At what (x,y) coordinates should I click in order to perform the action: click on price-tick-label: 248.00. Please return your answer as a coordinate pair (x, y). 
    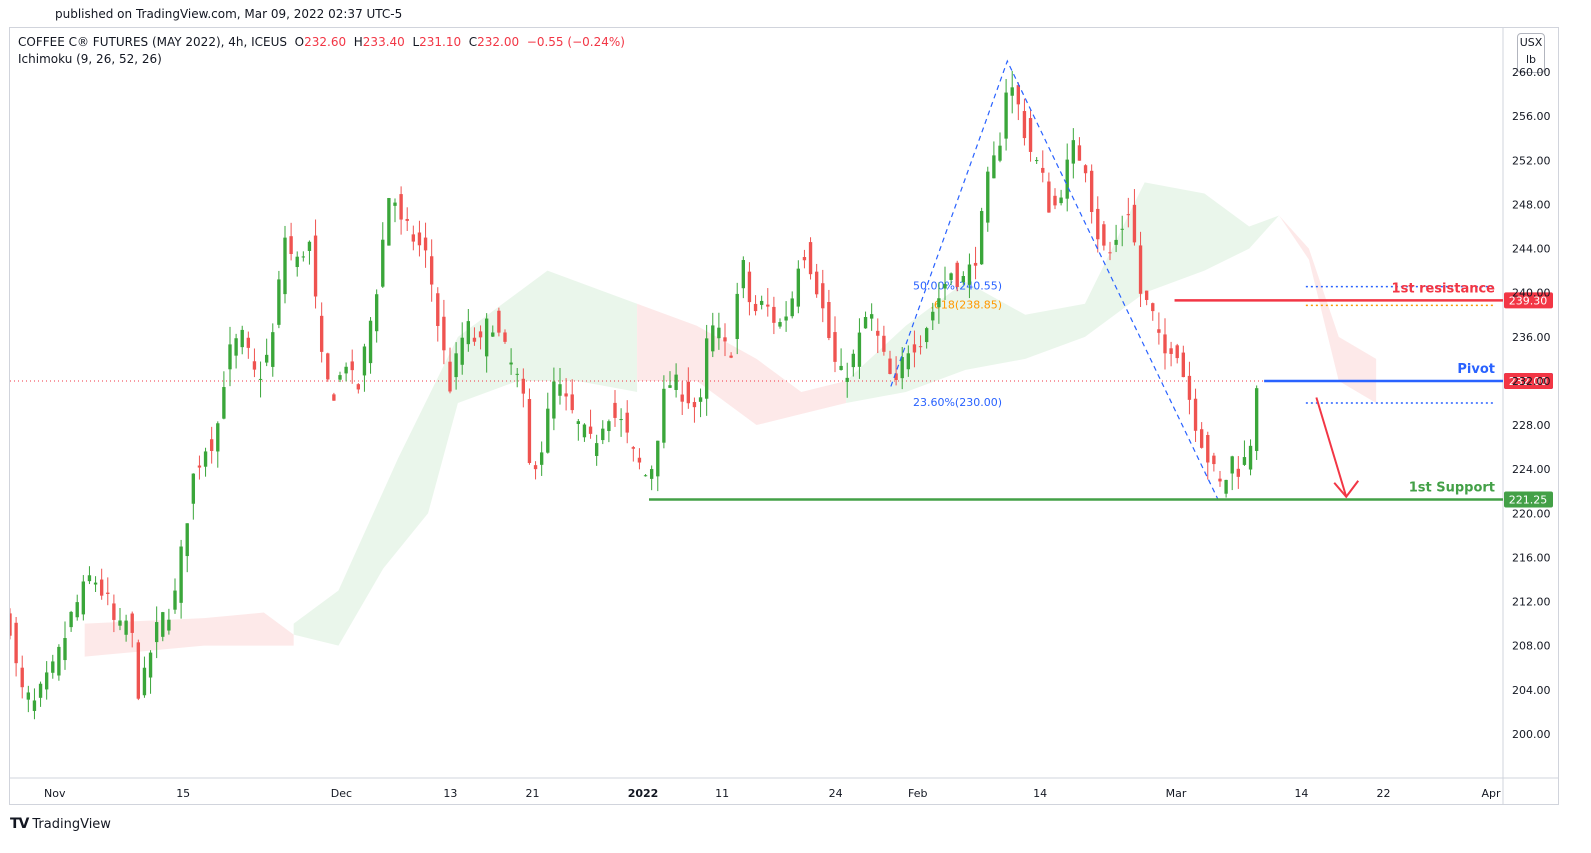
    Looking at the image, I should click on (1531, 204).